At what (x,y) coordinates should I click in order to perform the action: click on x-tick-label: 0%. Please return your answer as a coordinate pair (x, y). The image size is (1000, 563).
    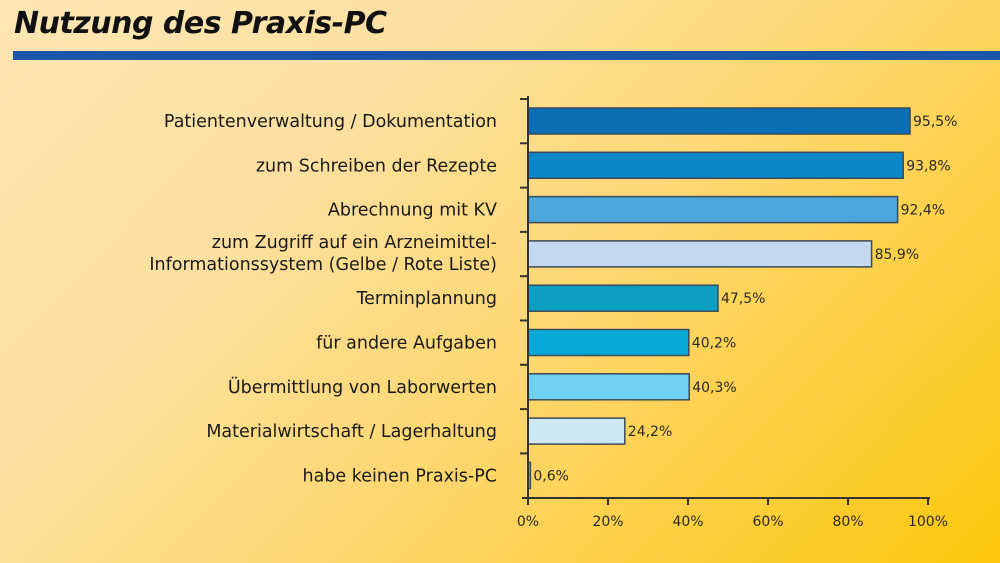
    Looking at the image, I should click on (528, 522).